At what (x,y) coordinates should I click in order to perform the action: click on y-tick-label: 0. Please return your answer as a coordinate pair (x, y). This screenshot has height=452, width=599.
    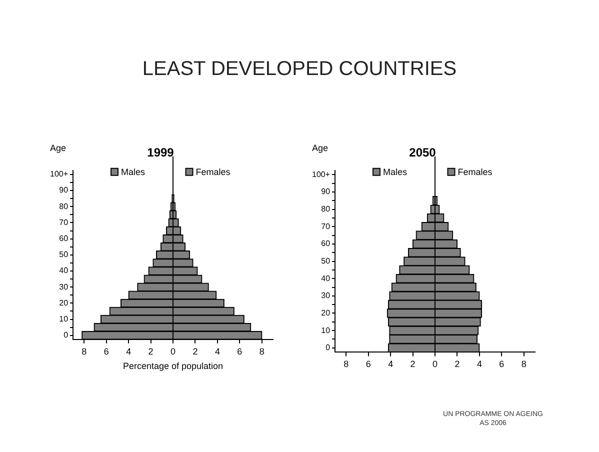
    Looking at the image, I should click on (66, 335).